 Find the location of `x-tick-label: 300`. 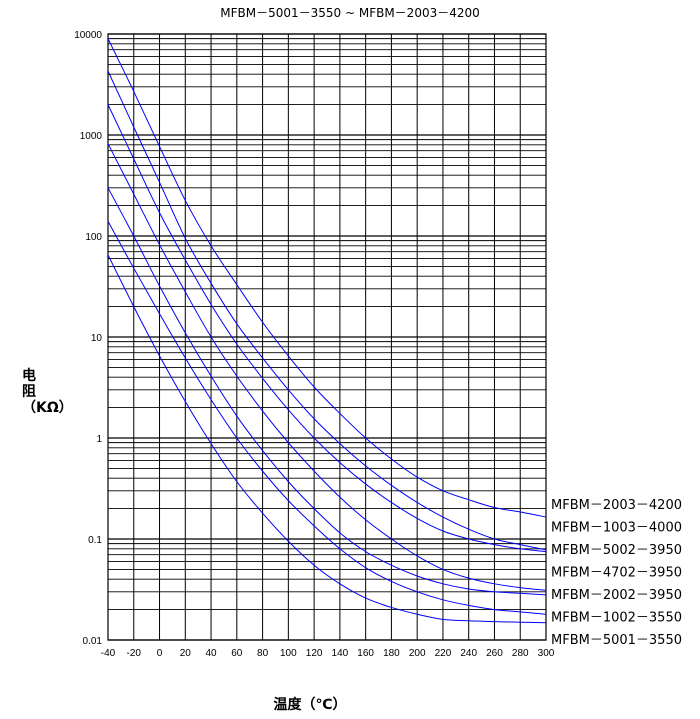

x-tick-label: 300 is located at coordinates (546, 653).